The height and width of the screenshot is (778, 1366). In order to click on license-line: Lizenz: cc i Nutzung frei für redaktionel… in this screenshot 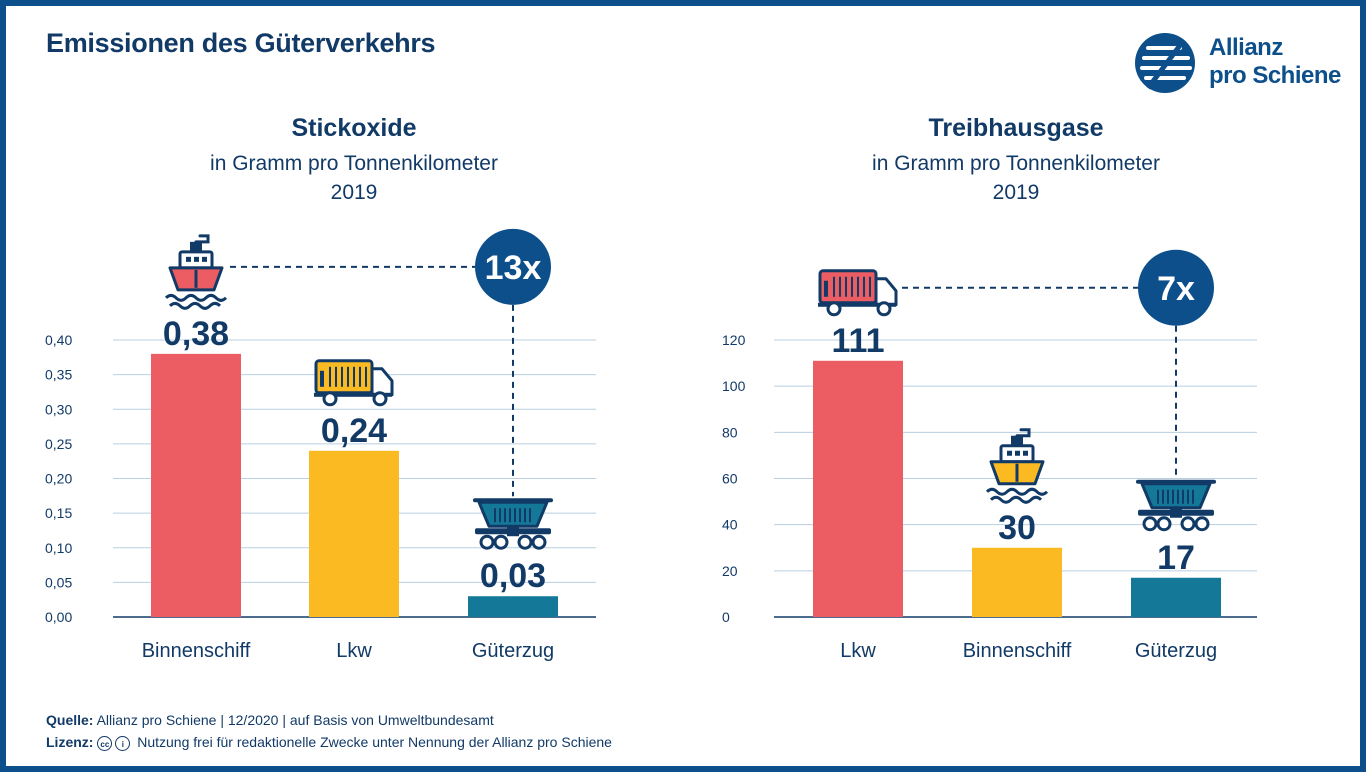, I will do `click(329, 742)`.